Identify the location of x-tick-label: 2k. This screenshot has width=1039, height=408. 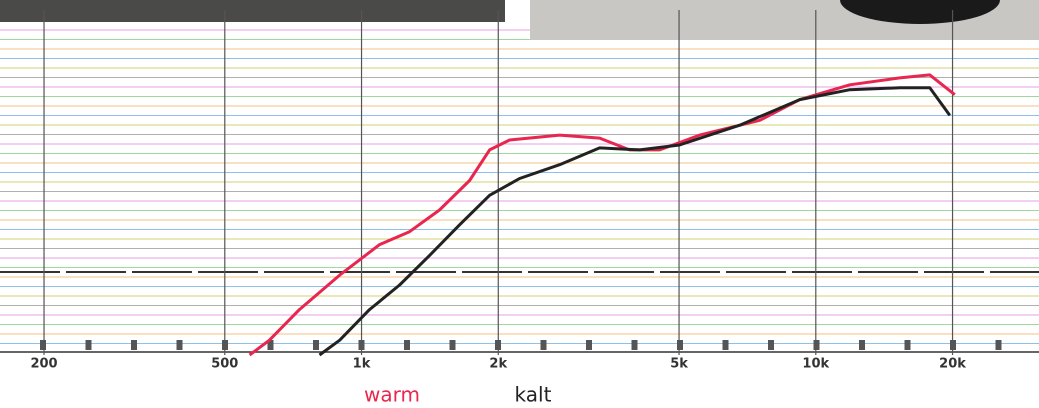
(498, 364).